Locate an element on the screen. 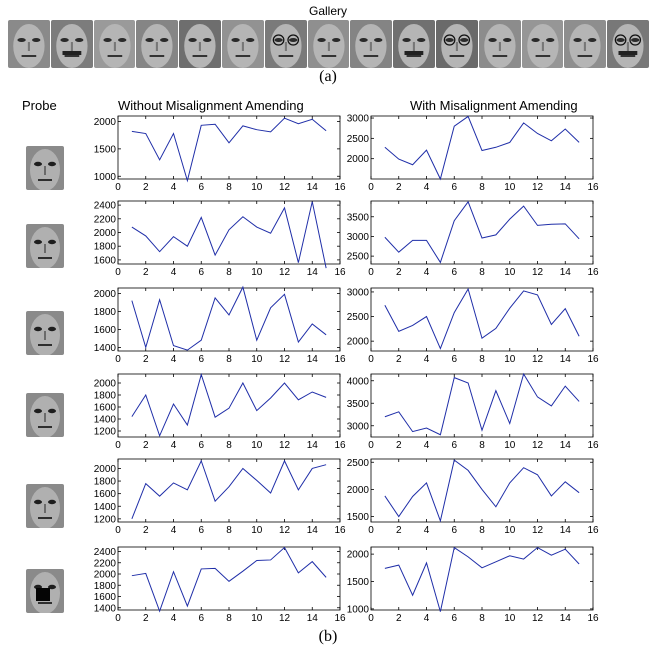 This screenshot has height=647, width=656. with-amending-header: With Misalignment Amending is located at coordinates (494, 105).